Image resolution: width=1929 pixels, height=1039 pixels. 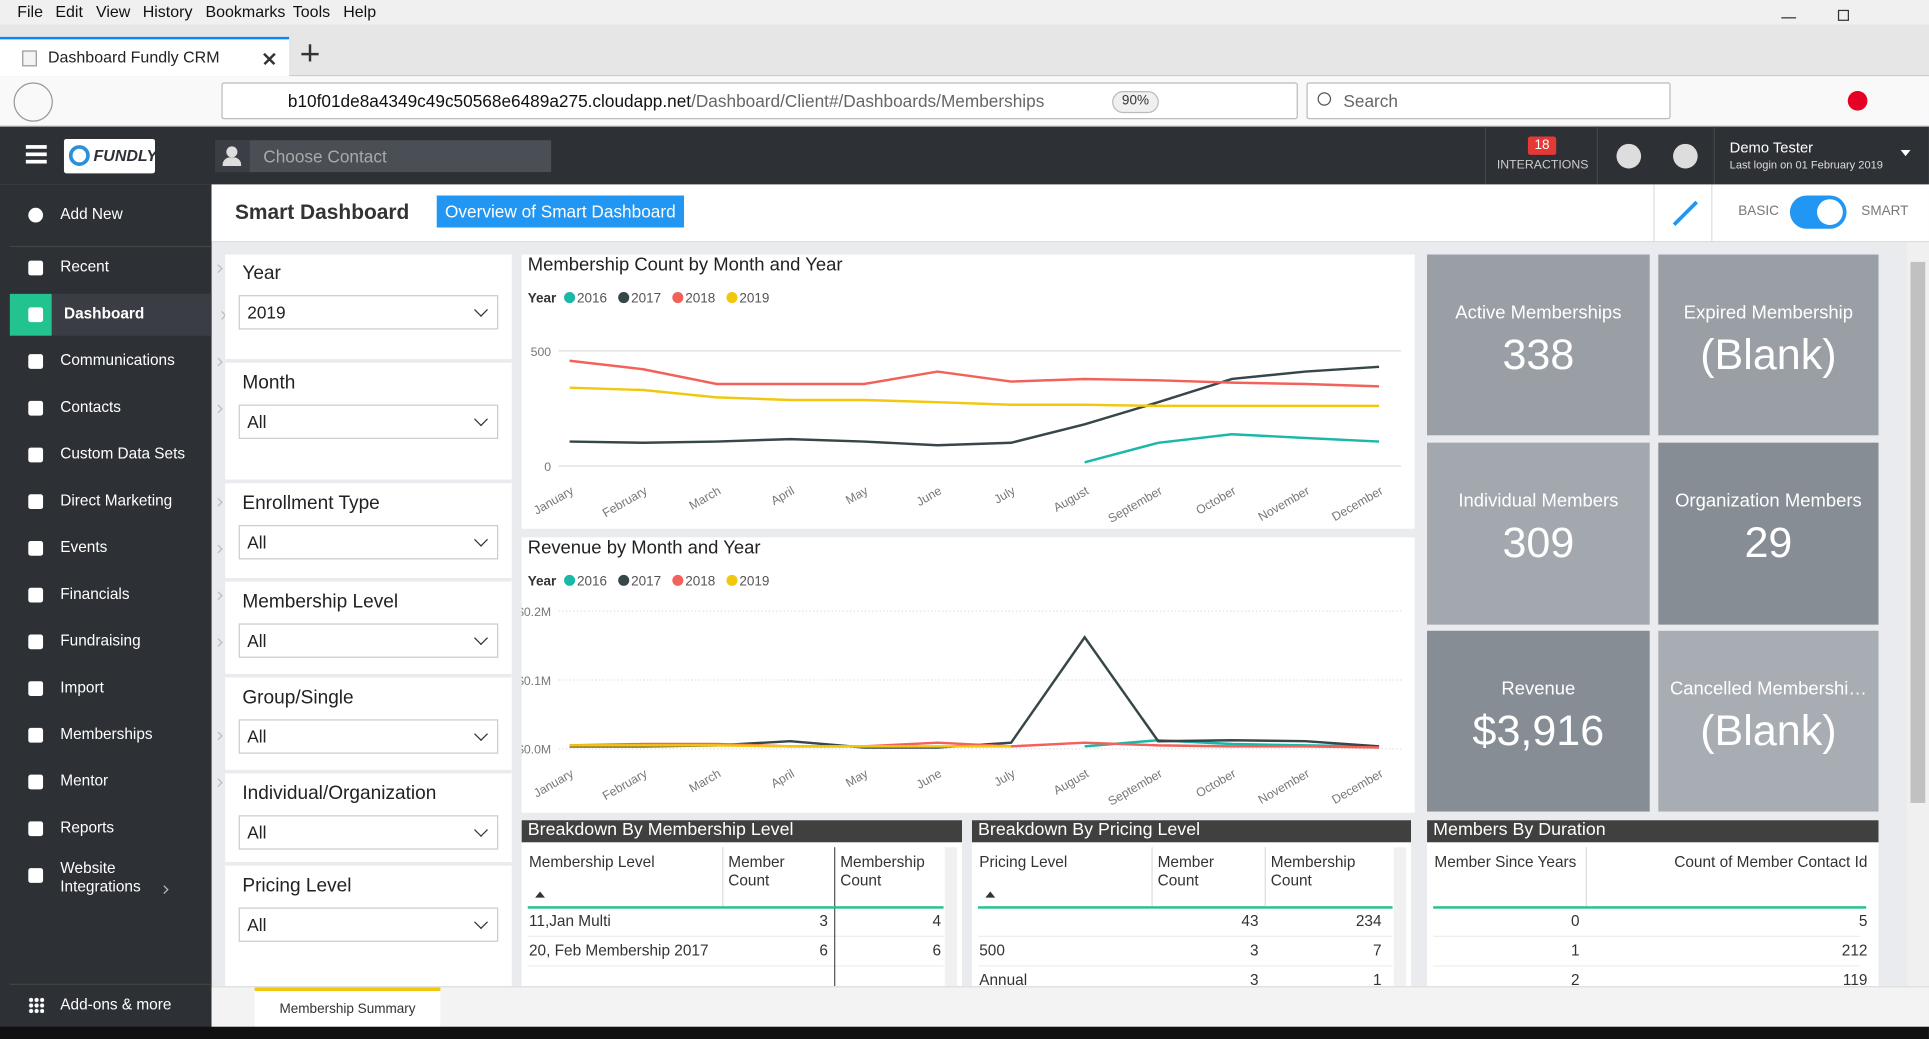 I want to click on table-cell: 4, so click(x=937, y=921).